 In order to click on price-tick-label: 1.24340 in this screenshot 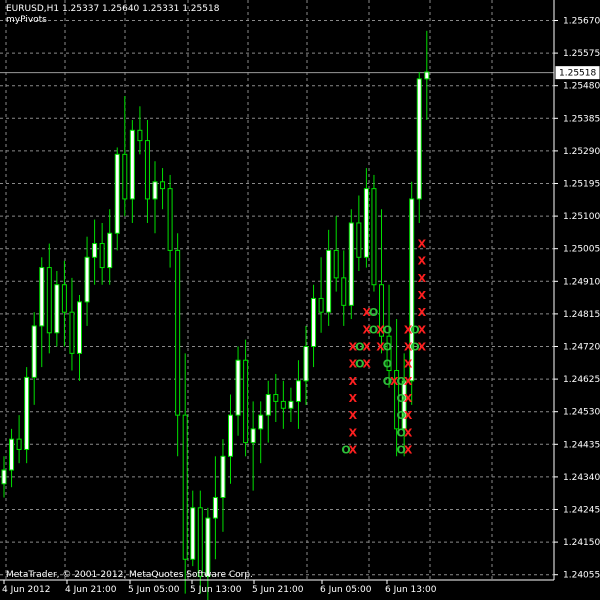, I will do `click(581, 478)`.